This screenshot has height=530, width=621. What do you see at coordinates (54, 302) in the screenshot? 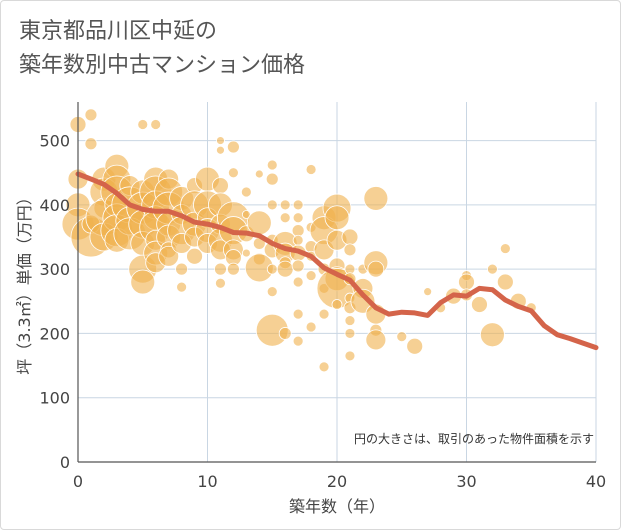
I see `y-tick-labels: 0 100 200 300 400 500` at bounding box center [54, 302].